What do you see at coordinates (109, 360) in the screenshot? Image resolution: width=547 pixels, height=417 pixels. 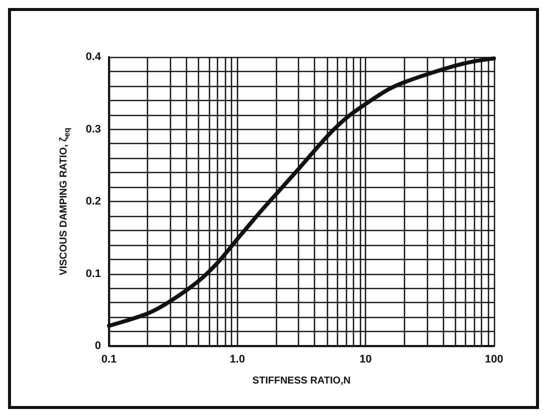 I see `x-tick-label: 0.1` at bounding box center [109, 360].